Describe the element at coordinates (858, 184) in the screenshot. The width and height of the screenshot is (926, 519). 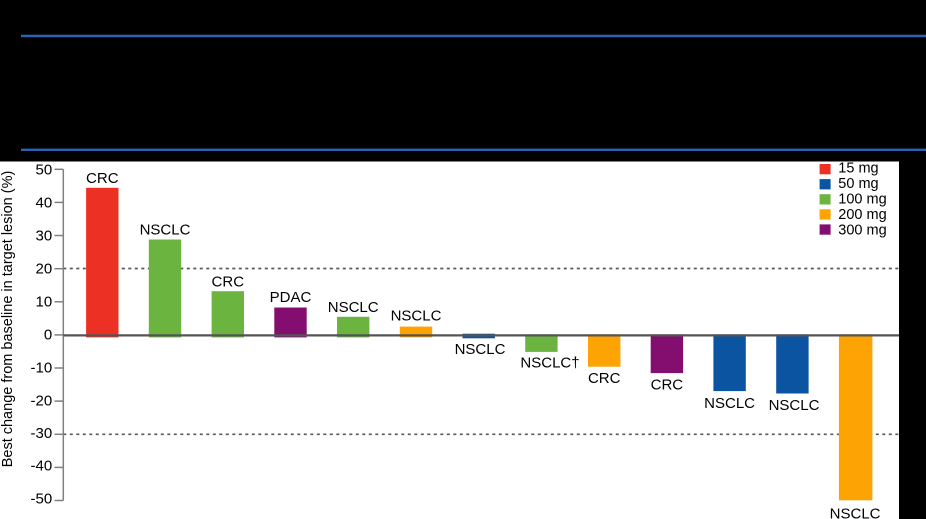
I see `svg-text: 50 mg` at that location.